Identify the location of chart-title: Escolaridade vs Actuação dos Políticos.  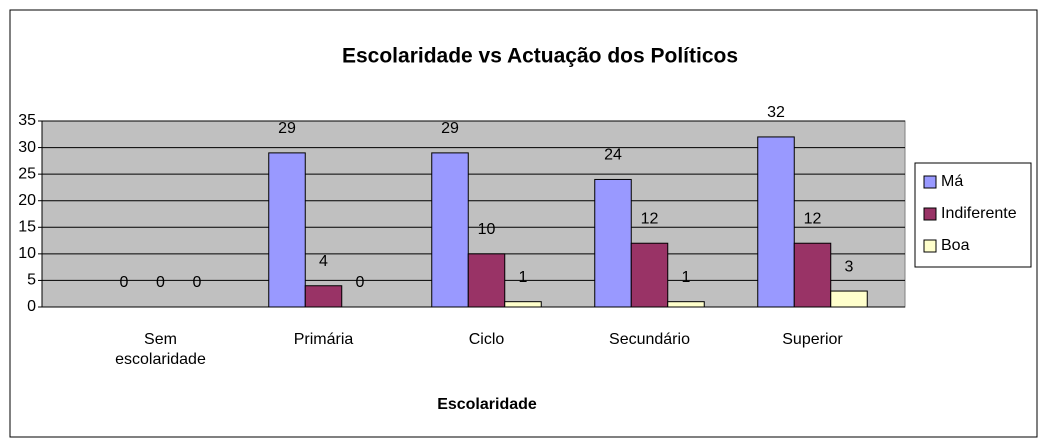
(540, 56).